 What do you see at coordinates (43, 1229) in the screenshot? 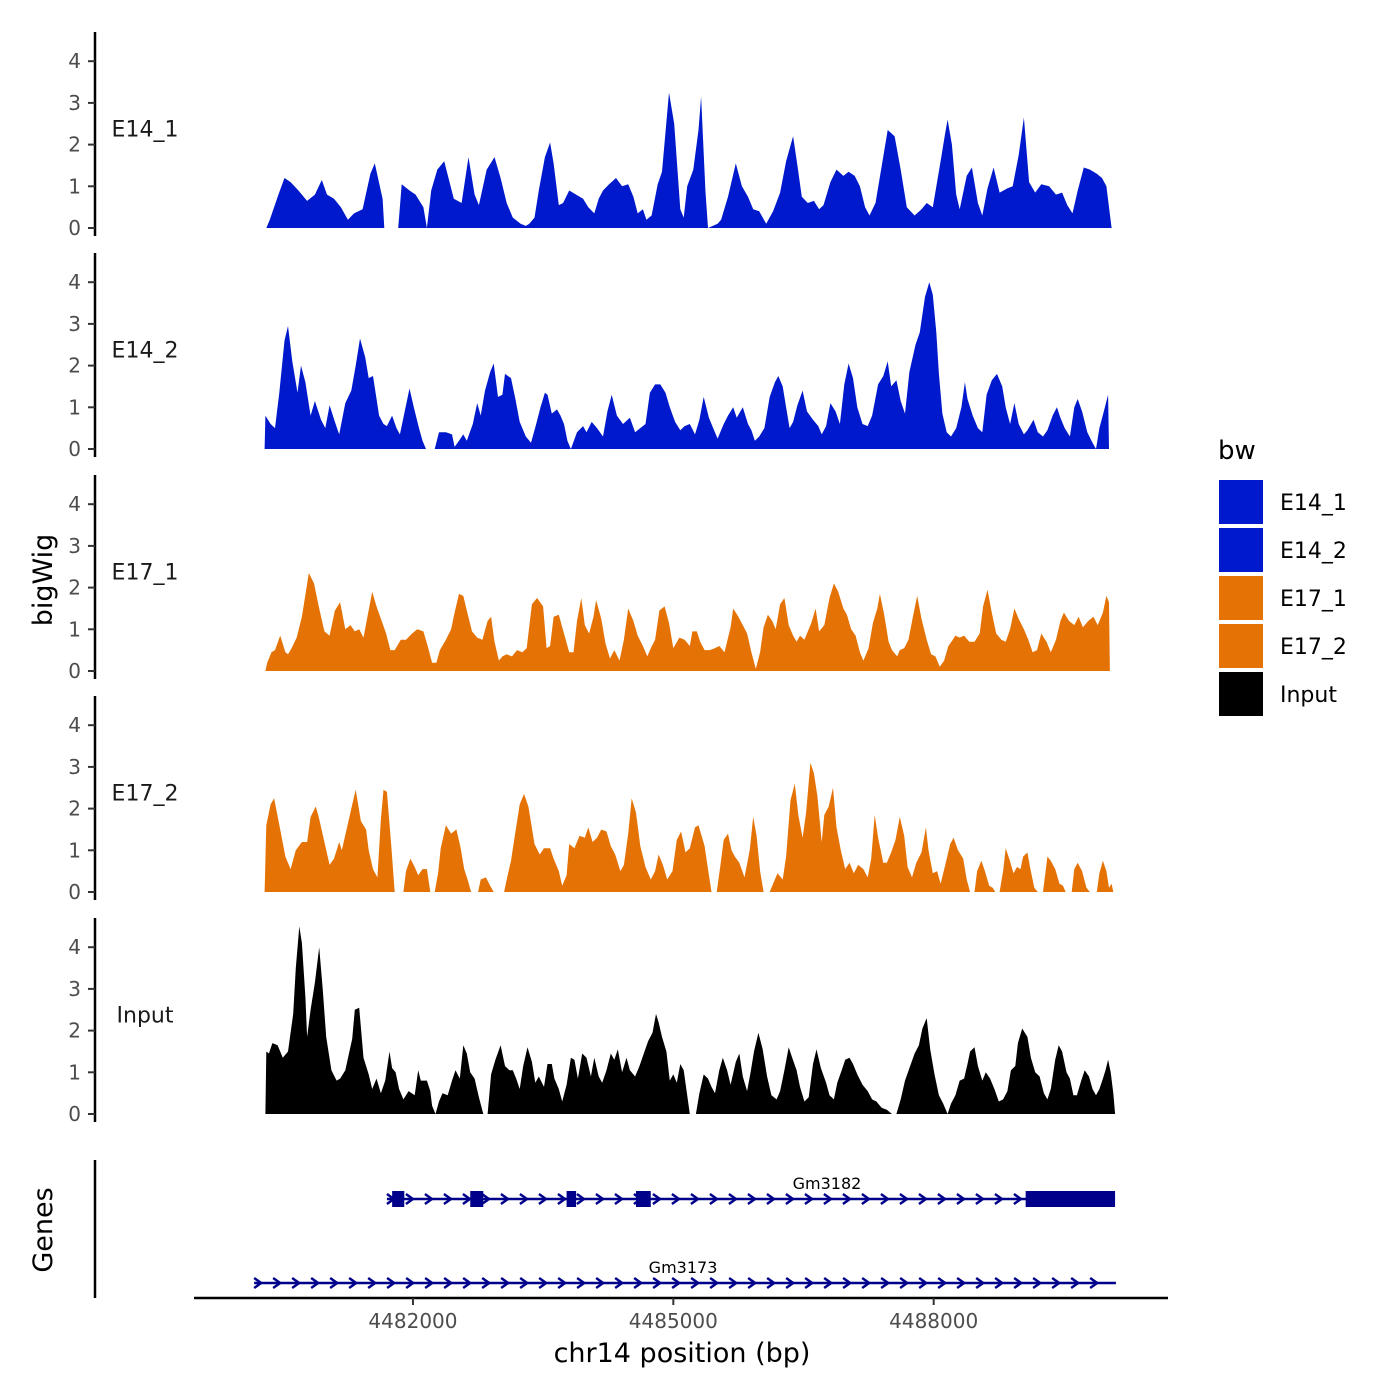
I see `genes-axis-title: Genes` at bounding box center [43, 1229].